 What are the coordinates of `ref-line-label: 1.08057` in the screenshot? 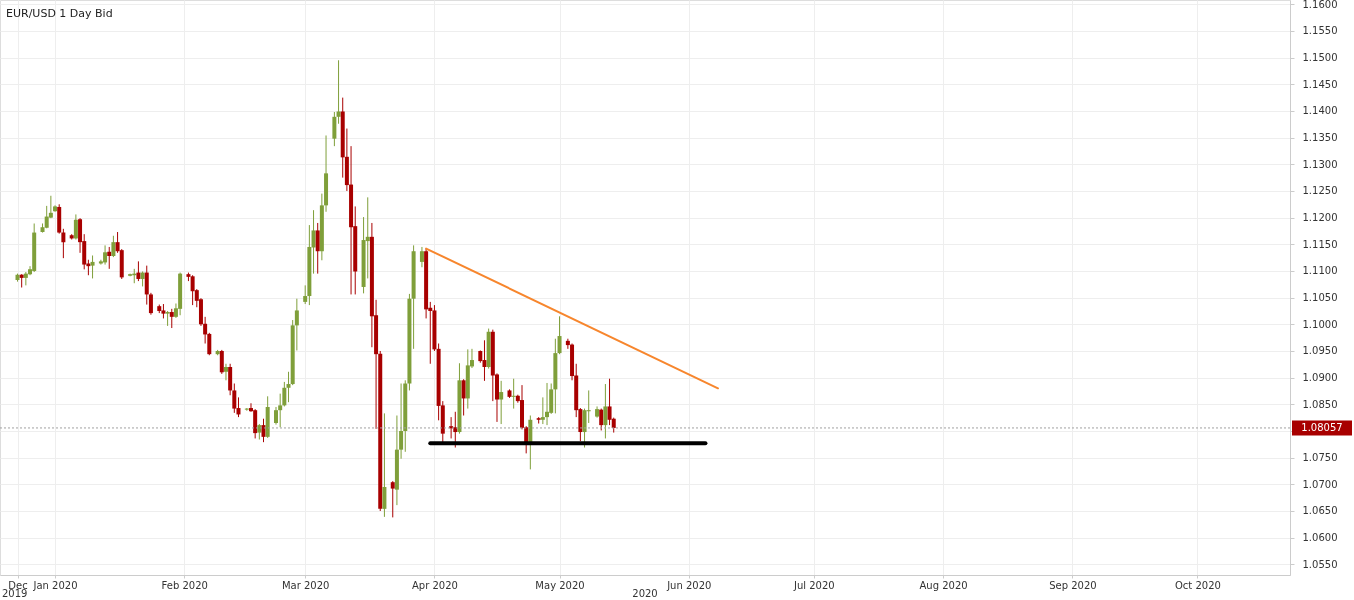 It's located at (1322, 427).